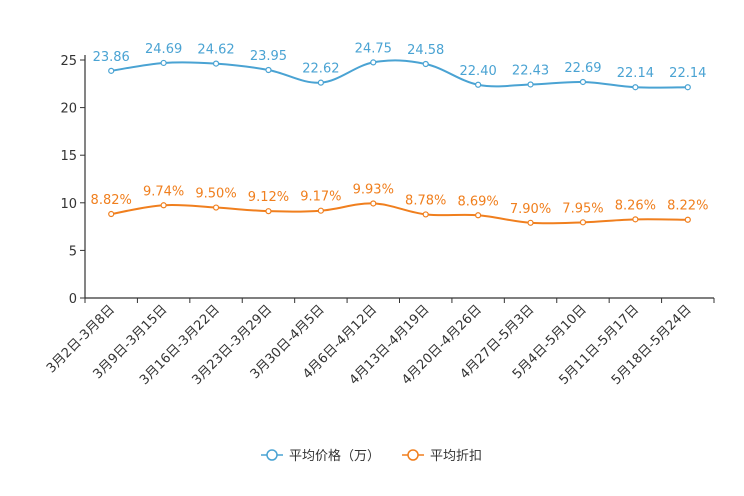 The image size is (744, 496). Describe the element at coordinates (163, 49) in the screenshot. I see `data-label: 24.69` at that location.